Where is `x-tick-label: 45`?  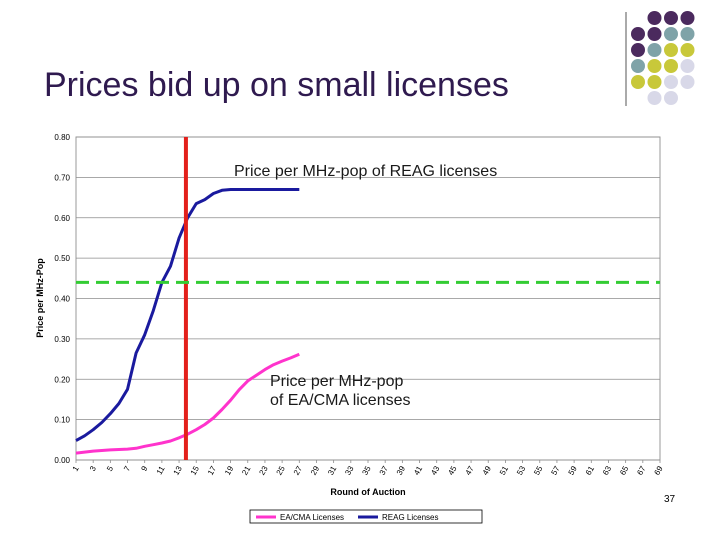
x-tick-label: 45 is located at coordinates (452, 470).